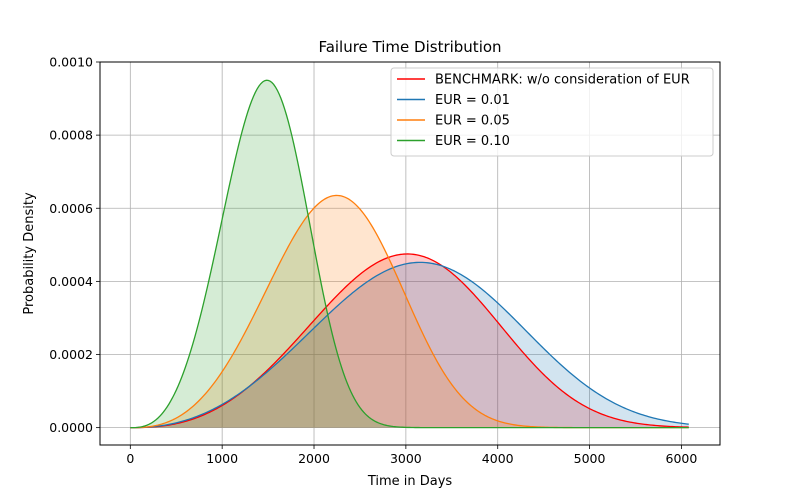 This screenshot has width=800, height=500. I want to click on legend-label: EUR = 0.01, so click(472, 100).